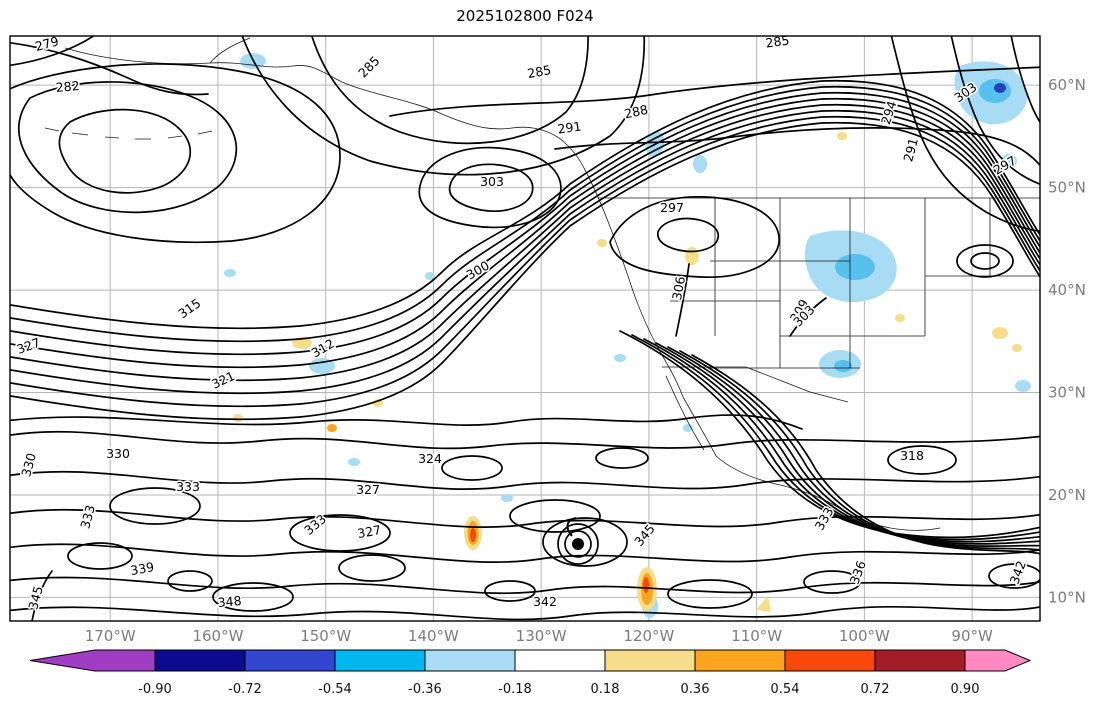 The width and height of the screenshot is (1105, 712). Describe the element at coordinates (1000, 88) in the screenshot. I see `strongest-negative-anomaly-core` at that location.